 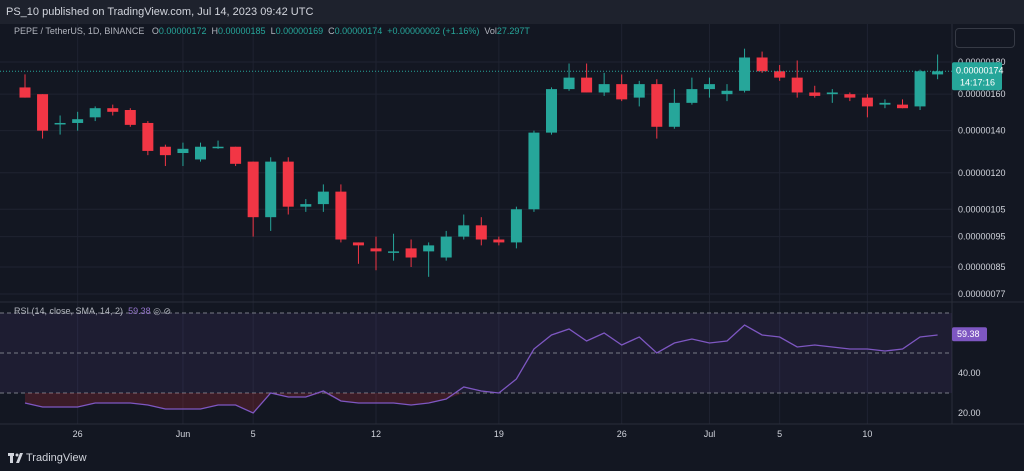 What do you see at coordinates (982, 173) in the screenshot?
I see `price-tick-label: 0.00000120` at bounding box center [982, 173].